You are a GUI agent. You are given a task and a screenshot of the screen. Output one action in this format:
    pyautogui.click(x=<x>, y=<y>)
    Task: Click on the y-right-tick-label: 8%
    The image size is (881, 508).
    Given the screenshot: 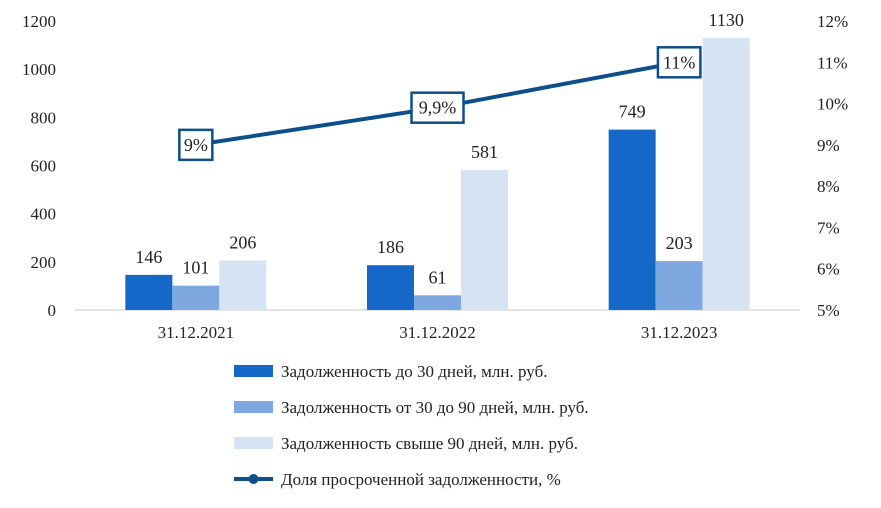 What is the action you would take?
    pyautogui.click(x=828, y=186)
    